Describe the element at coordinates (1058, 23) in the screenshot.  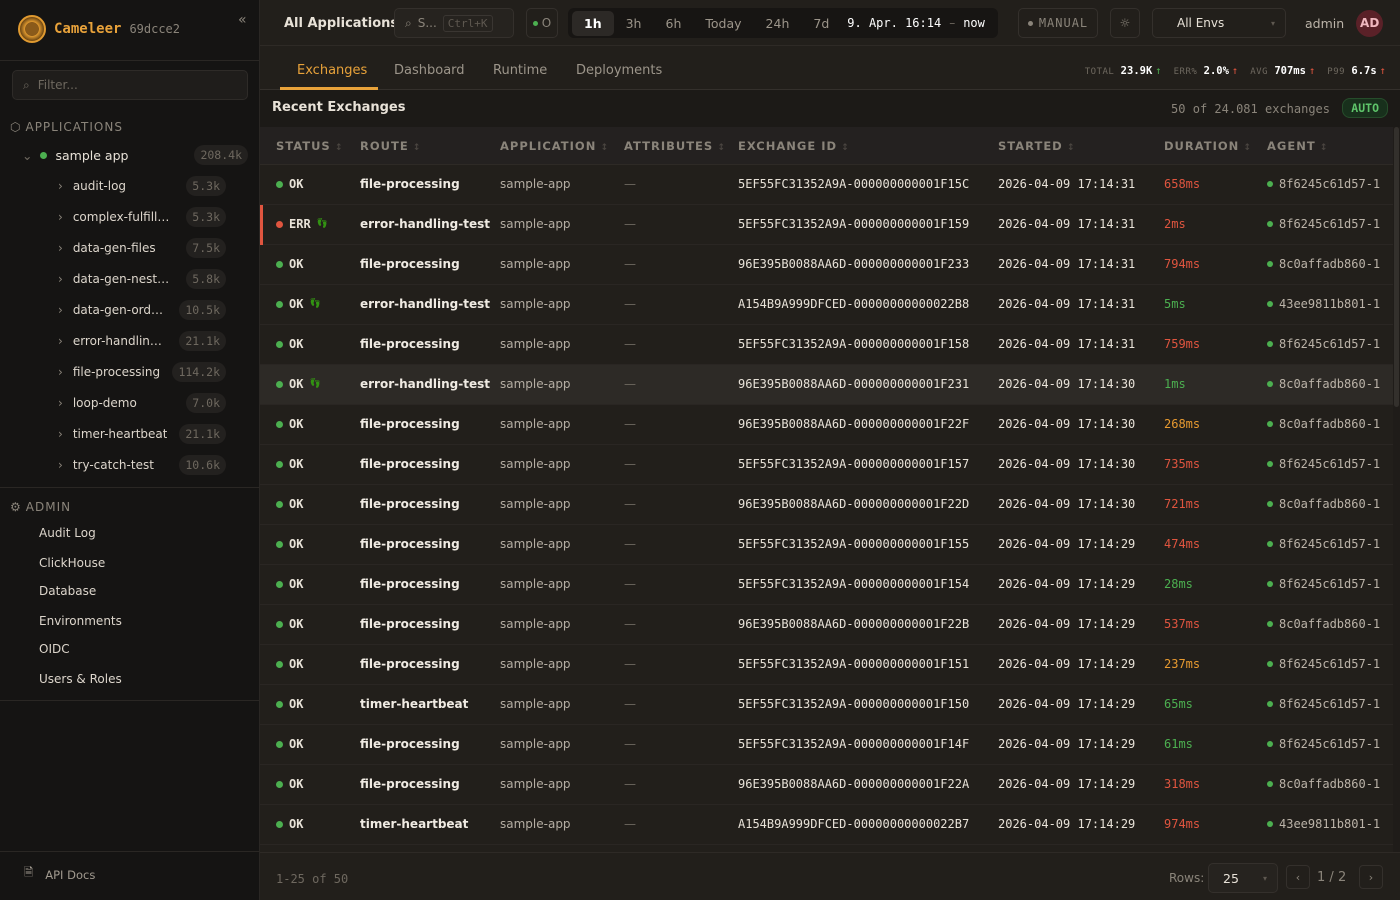
I see `manual-refresh-toggle: MANUAL` at that location.